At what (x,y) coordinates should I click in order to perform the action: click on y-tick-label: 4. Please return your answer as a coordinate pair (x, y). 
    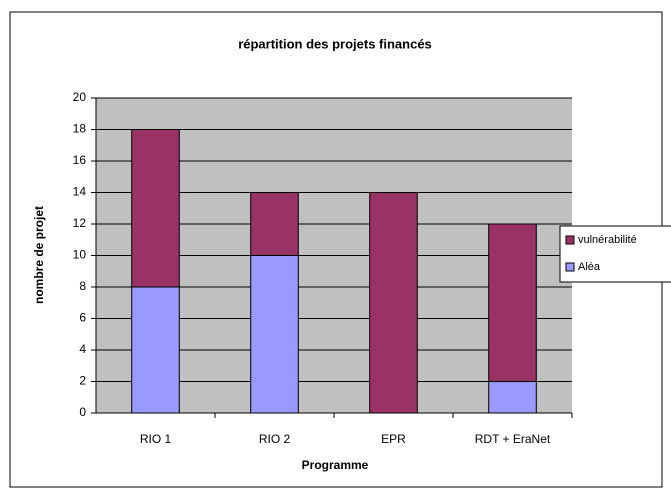
    Looking at the image, I should click on (82, 349).